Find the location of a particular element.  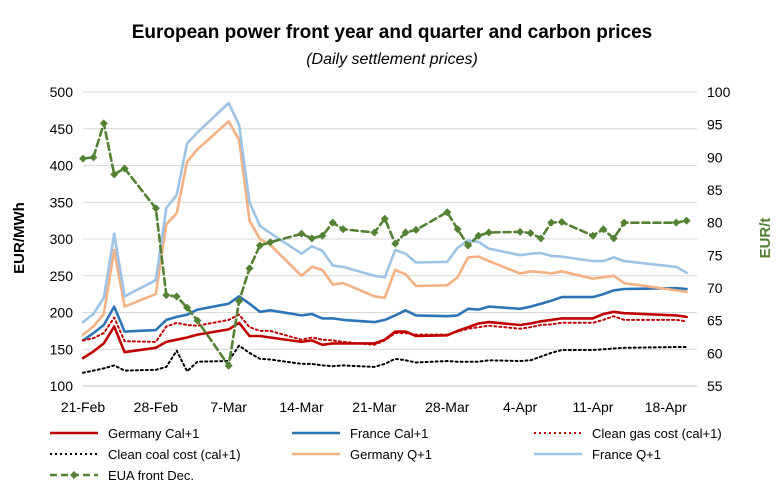

x-tick-label: 21-Mar is located at coordinates (374, 407).